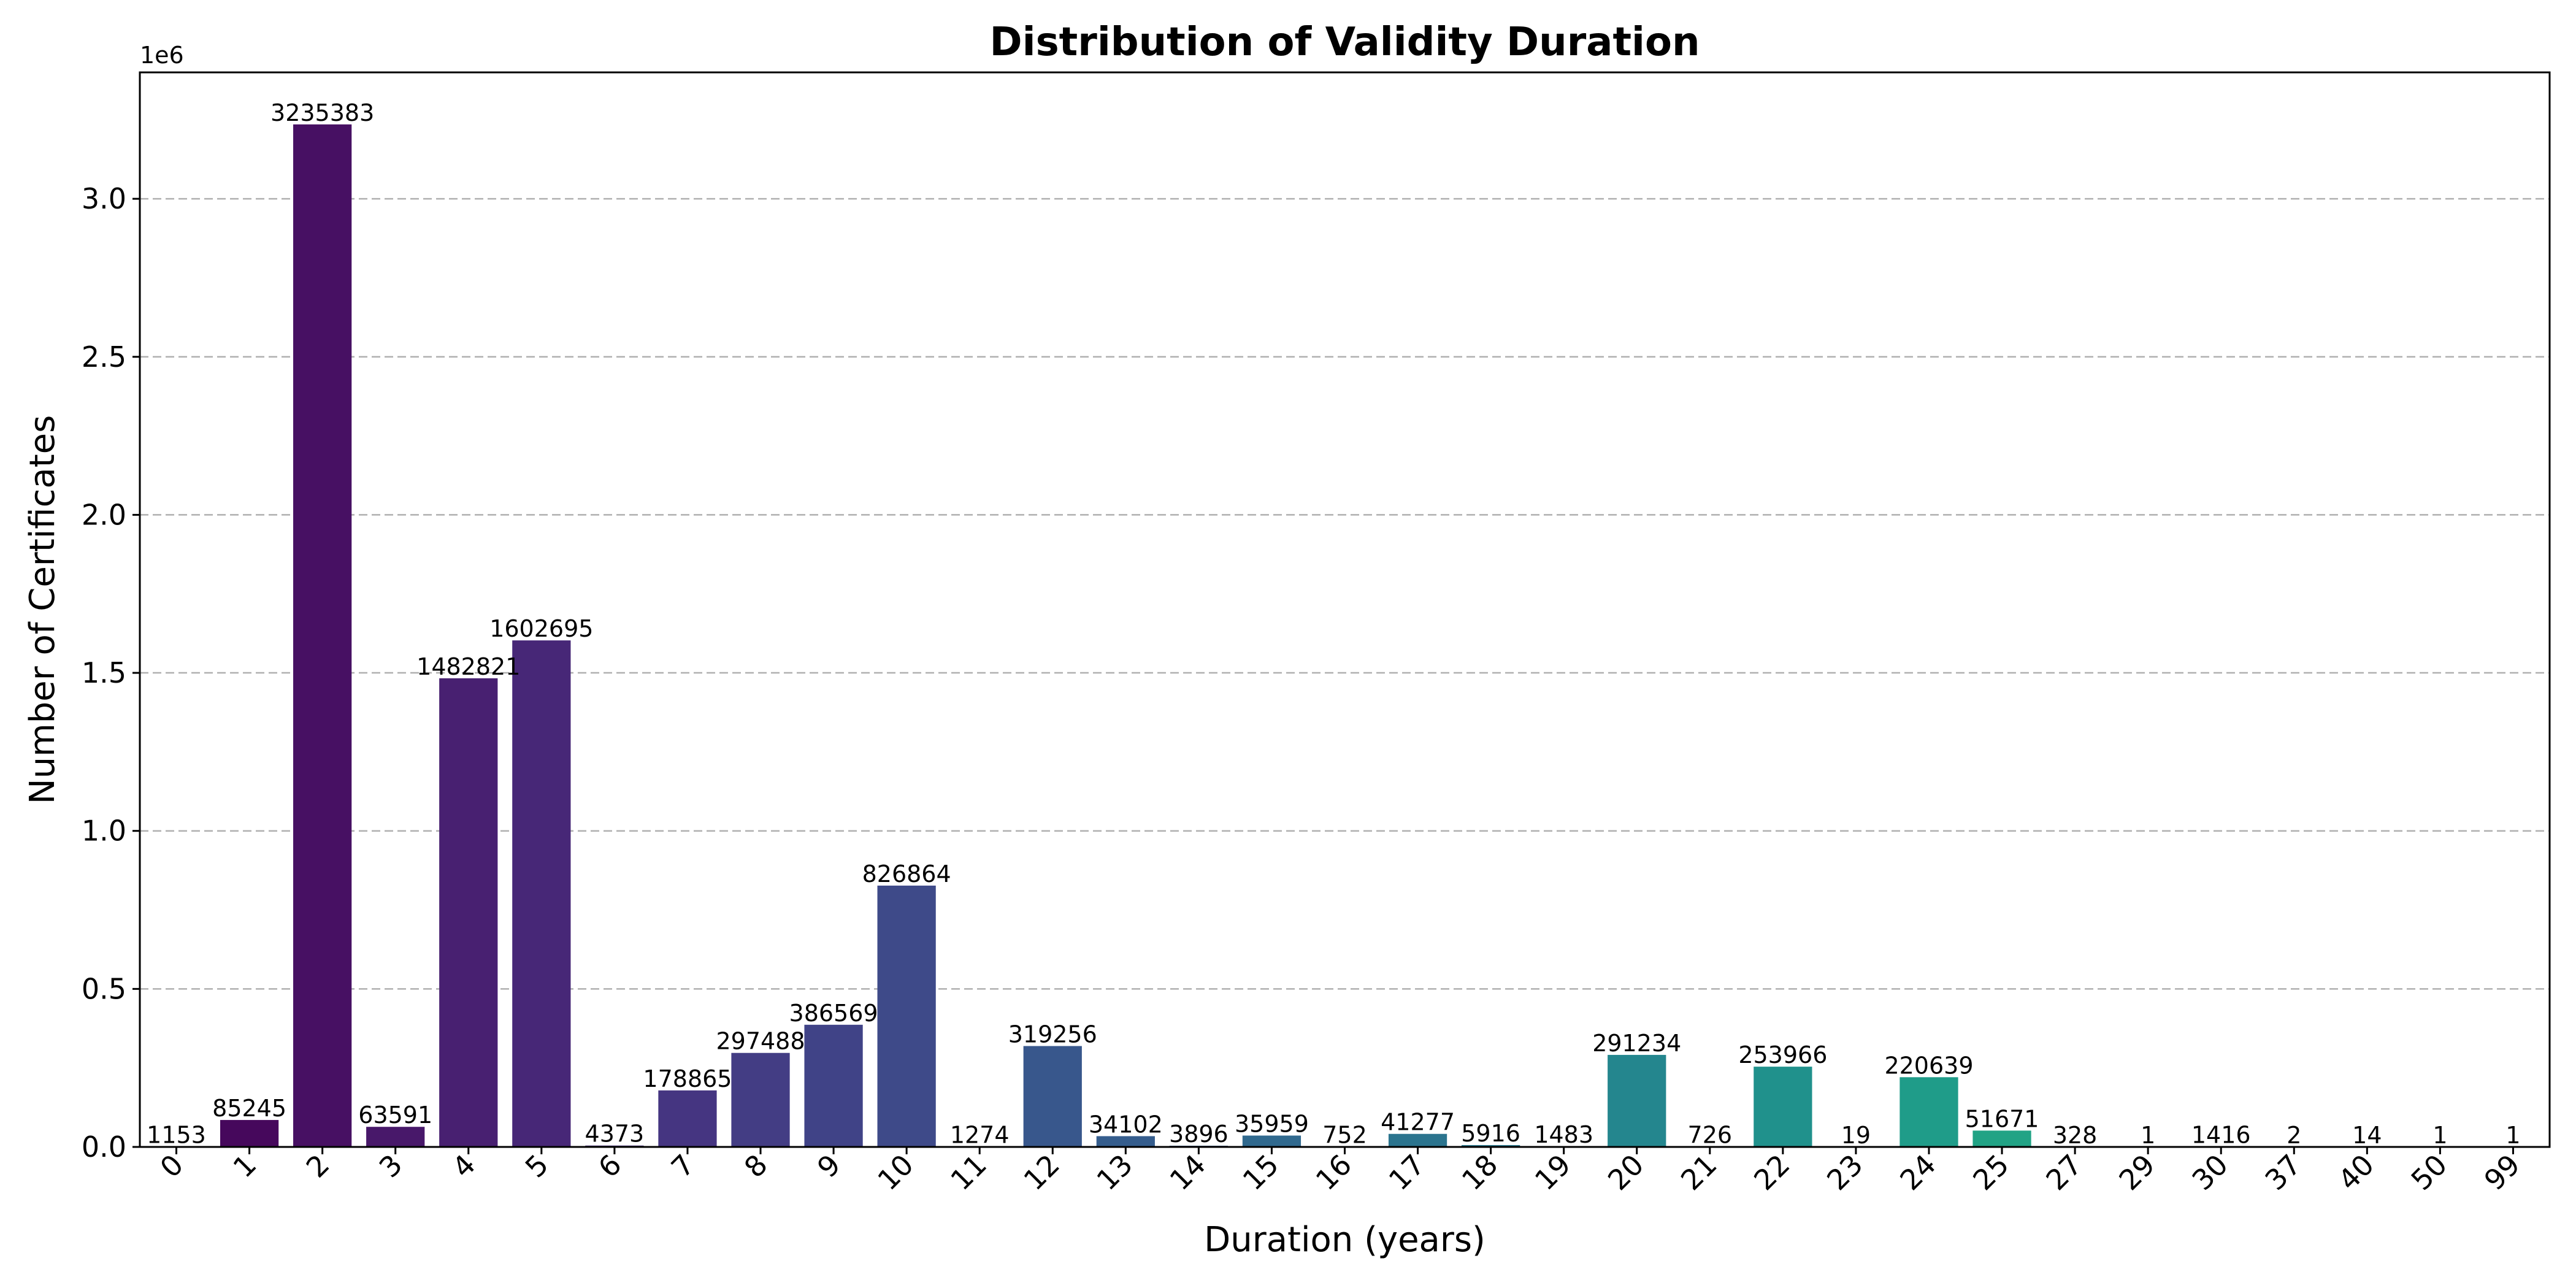 The image size is (2576, 1288). What do you see at coordinates (1490, 1133) in the screenshot?
I see `bar-value-label: 5916` at bounding box center [1490, 1133].